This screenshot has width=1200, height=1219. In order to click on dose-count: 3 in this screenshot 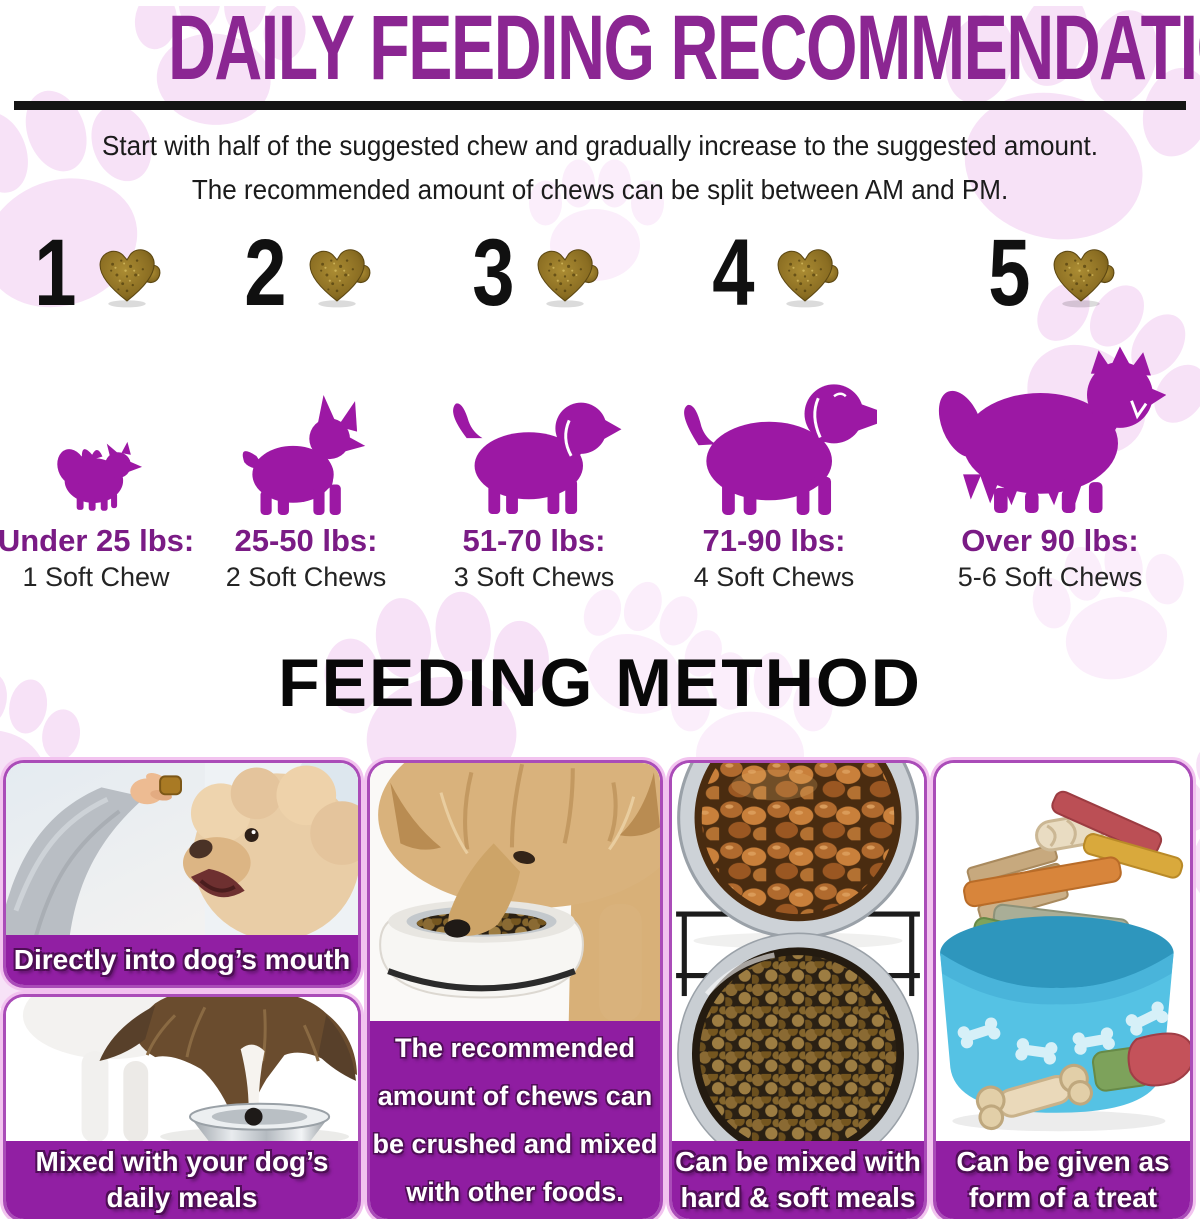, I will do `click(534, 275)`.